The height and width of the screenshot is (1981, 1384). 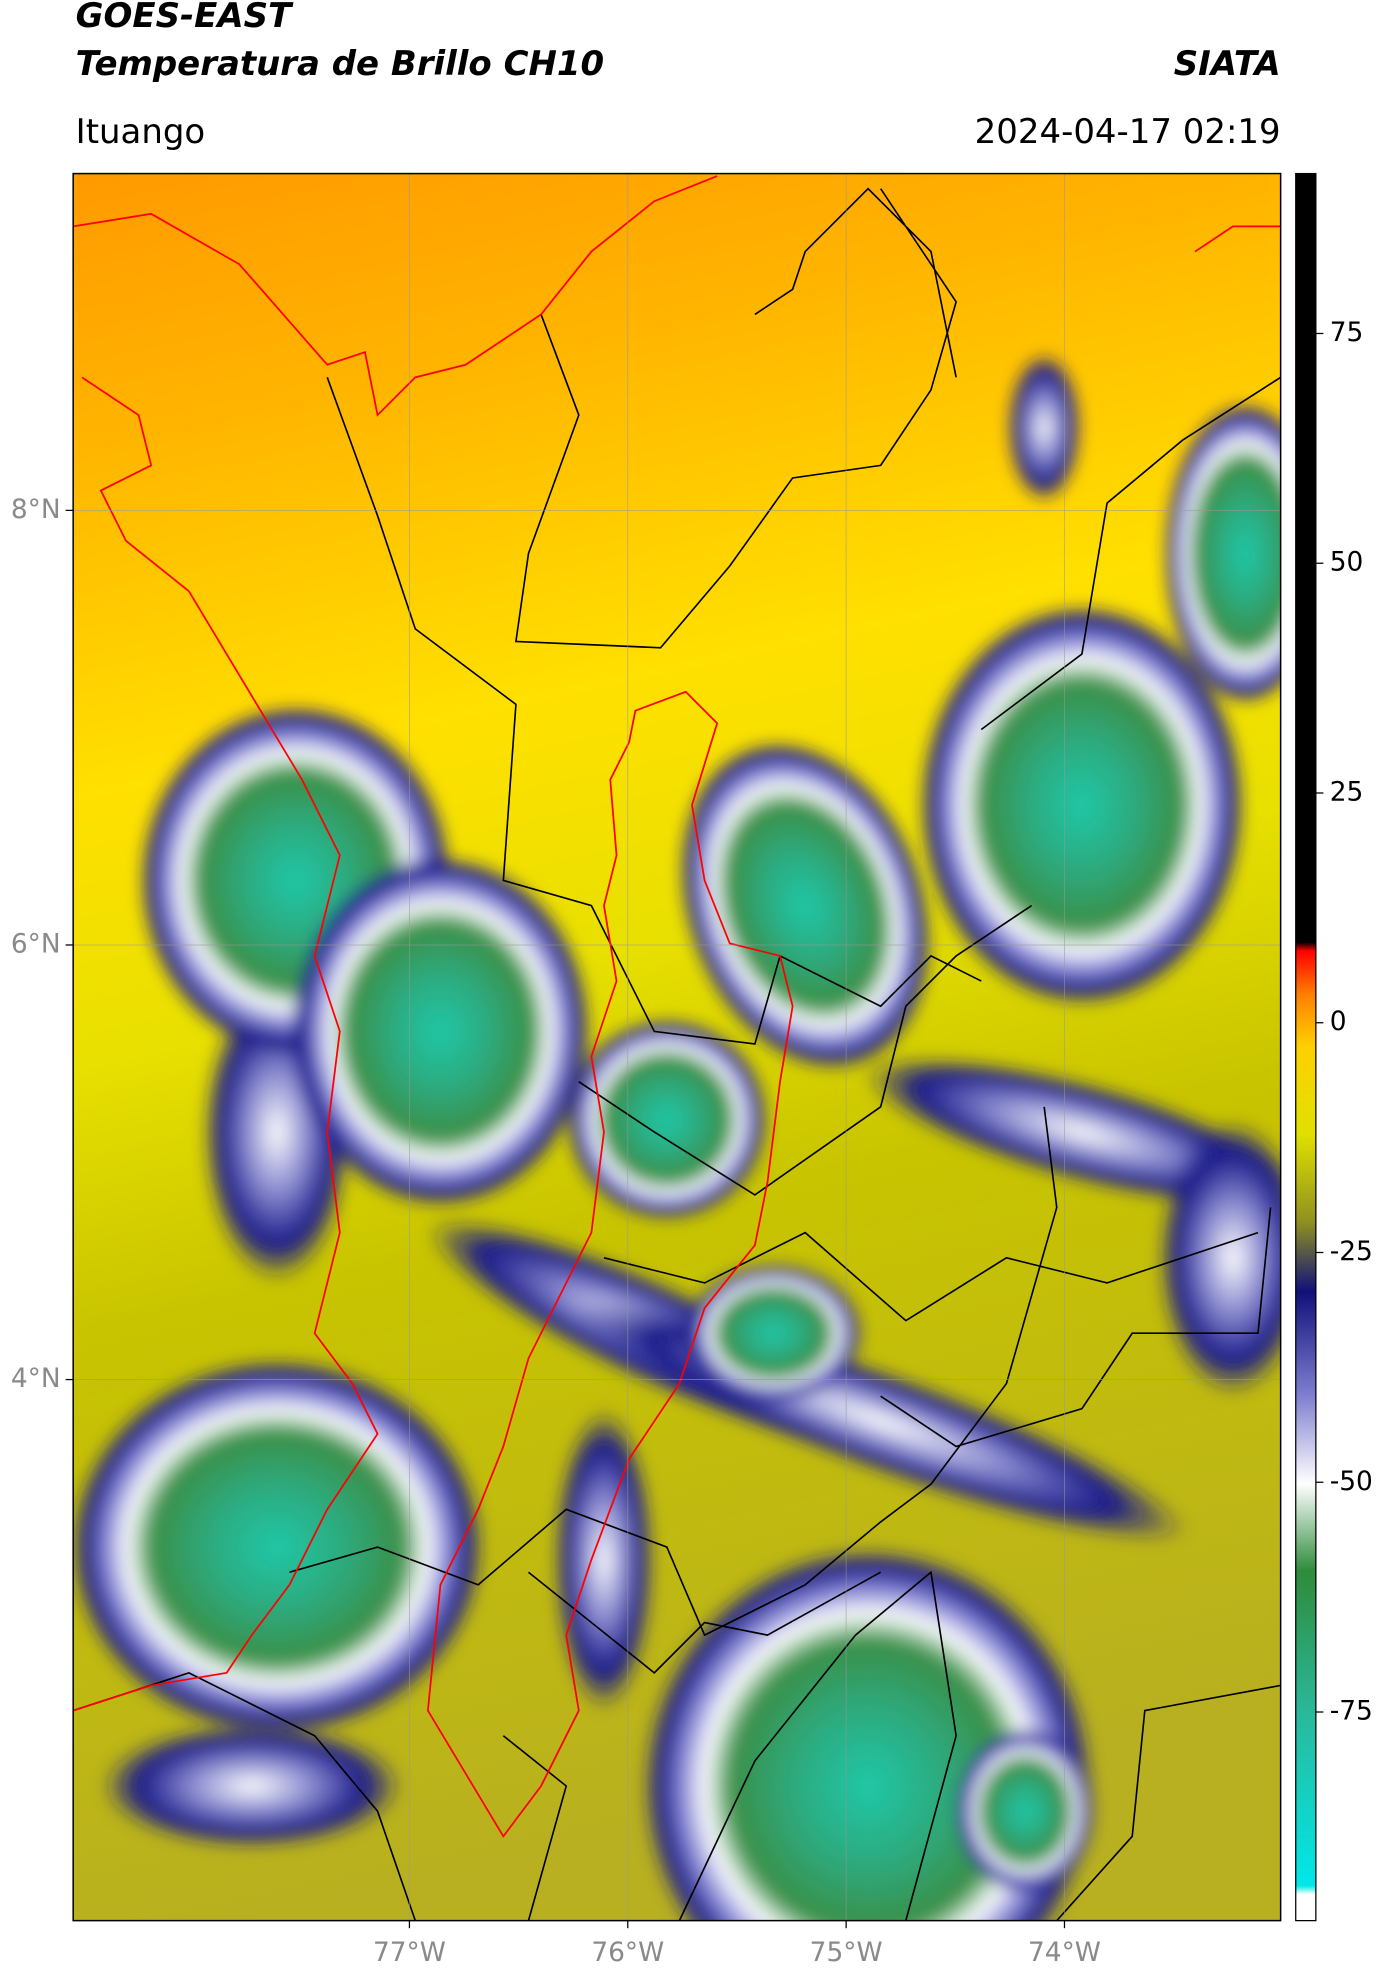 I want to click on colorbar-tick-label: -25, so click(x=1351, y=1251).